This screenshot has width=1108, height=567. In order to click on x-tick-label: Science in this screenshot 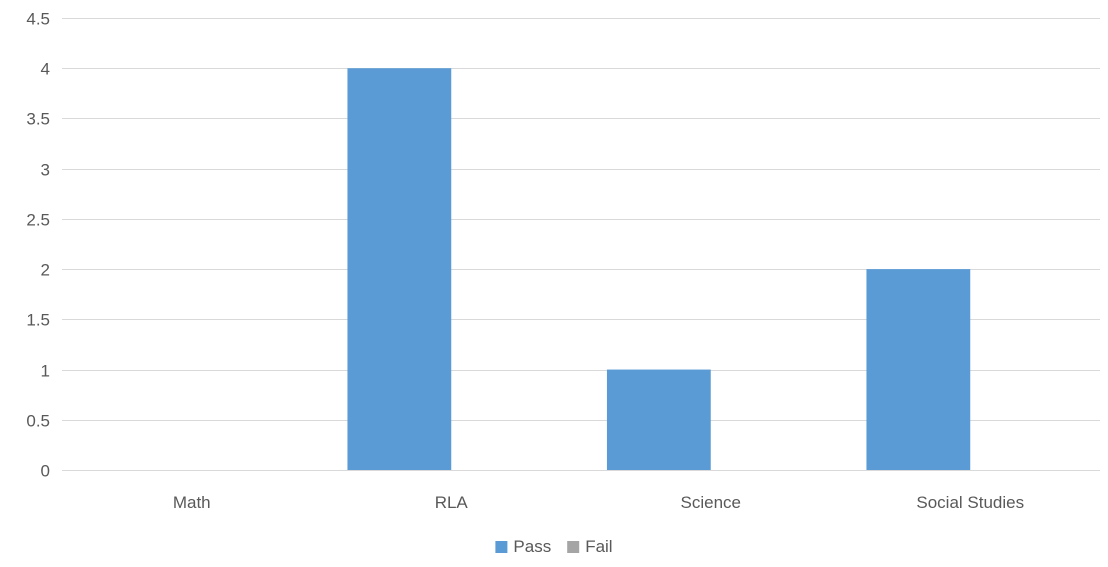, I will do `click(711, 502)`.